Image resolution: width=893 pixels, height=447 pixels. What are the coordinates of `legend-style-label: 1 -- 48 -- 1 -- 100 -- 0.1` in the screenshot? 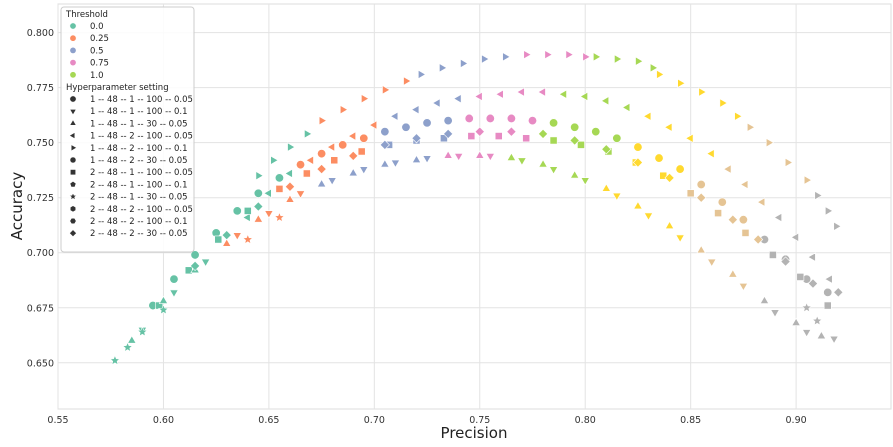 It's located at (139, 112).